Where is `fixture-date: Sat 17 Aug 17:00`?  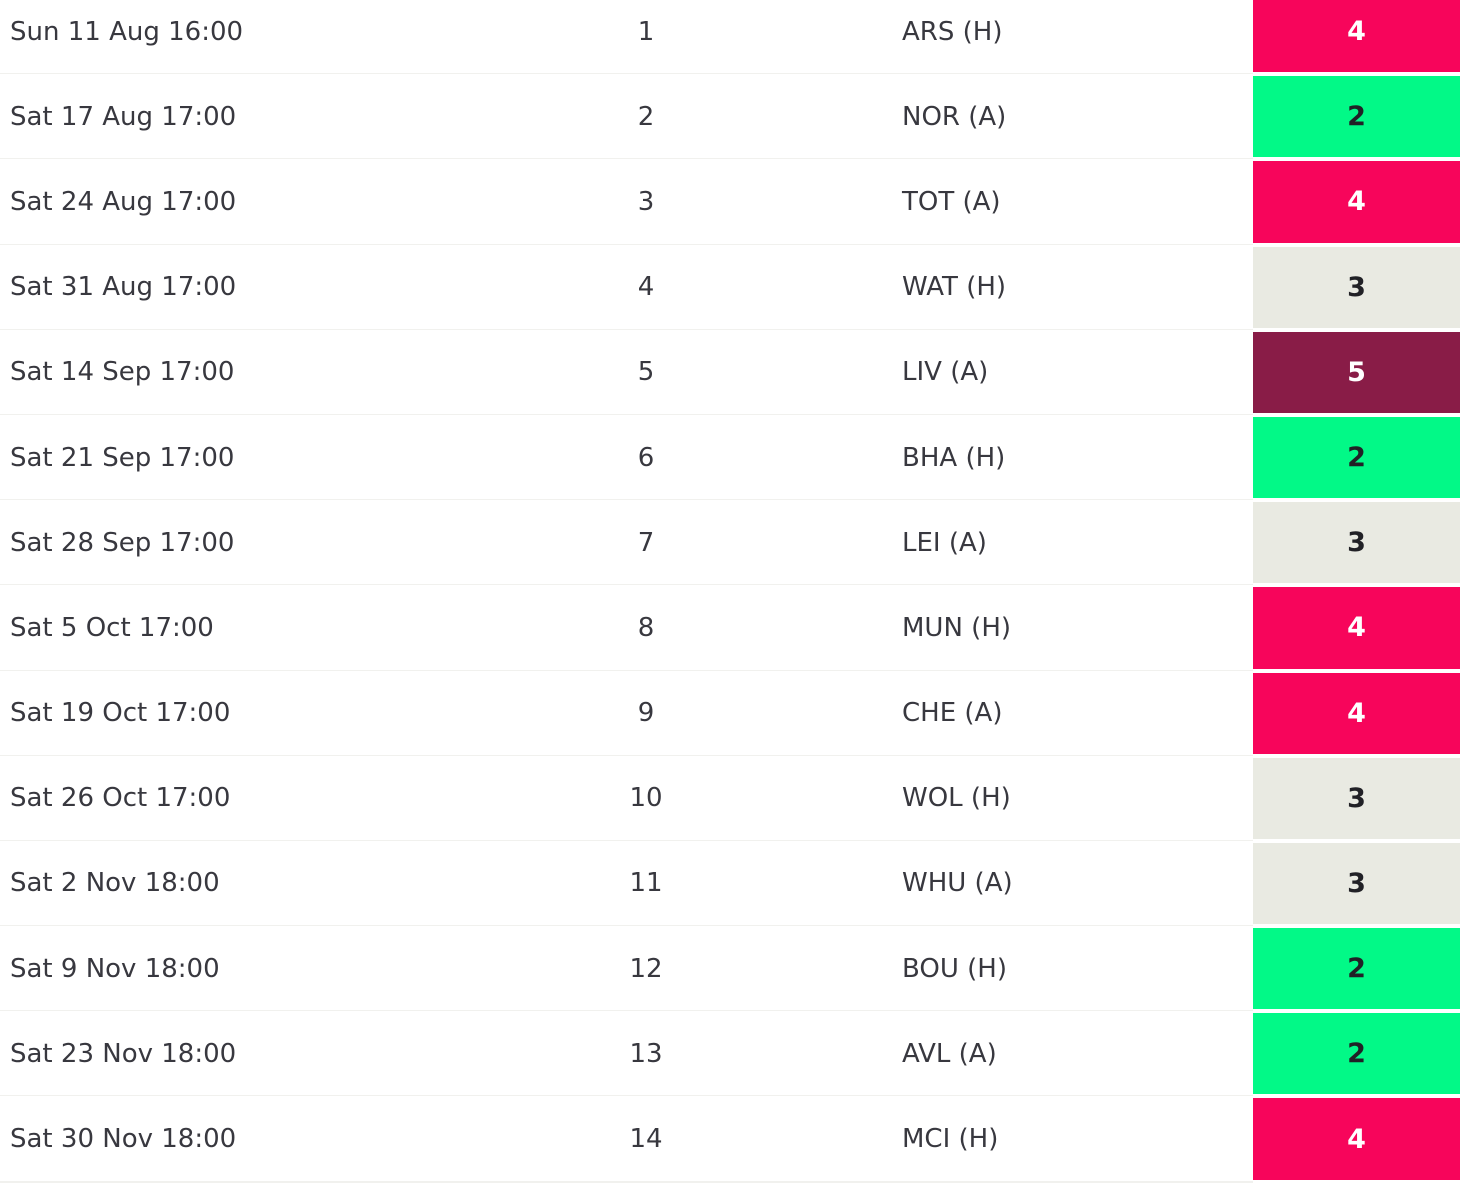
fixture-date: Sat 17 Aug 17:00 is located at coordinates (123, 116).